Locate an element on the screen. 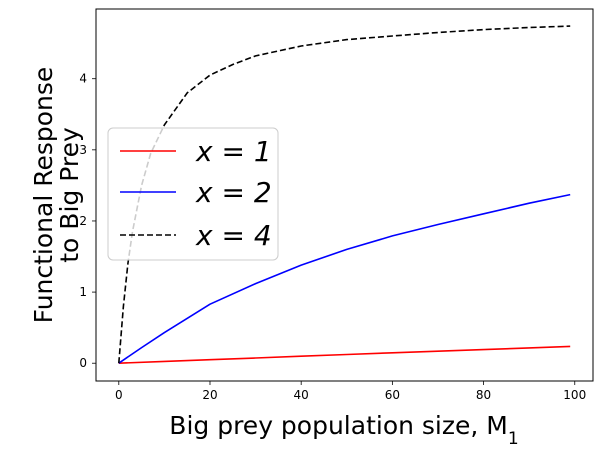  x-axis-title: Big prey population size, M1 is located at coordinates (343, 430).